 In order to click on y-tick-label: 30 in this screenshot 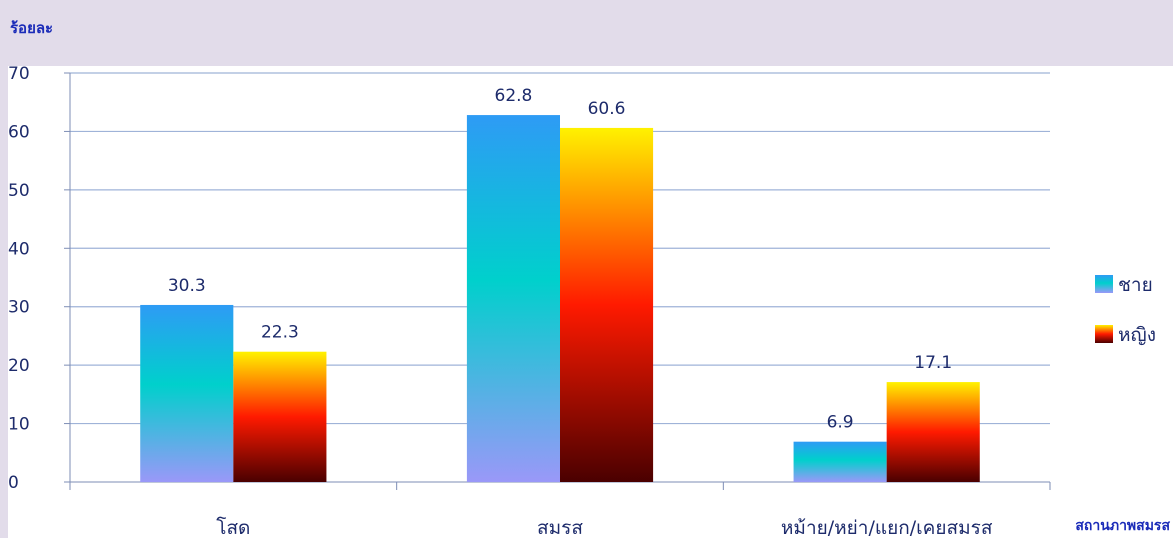, I will do `click(19, 308)`.